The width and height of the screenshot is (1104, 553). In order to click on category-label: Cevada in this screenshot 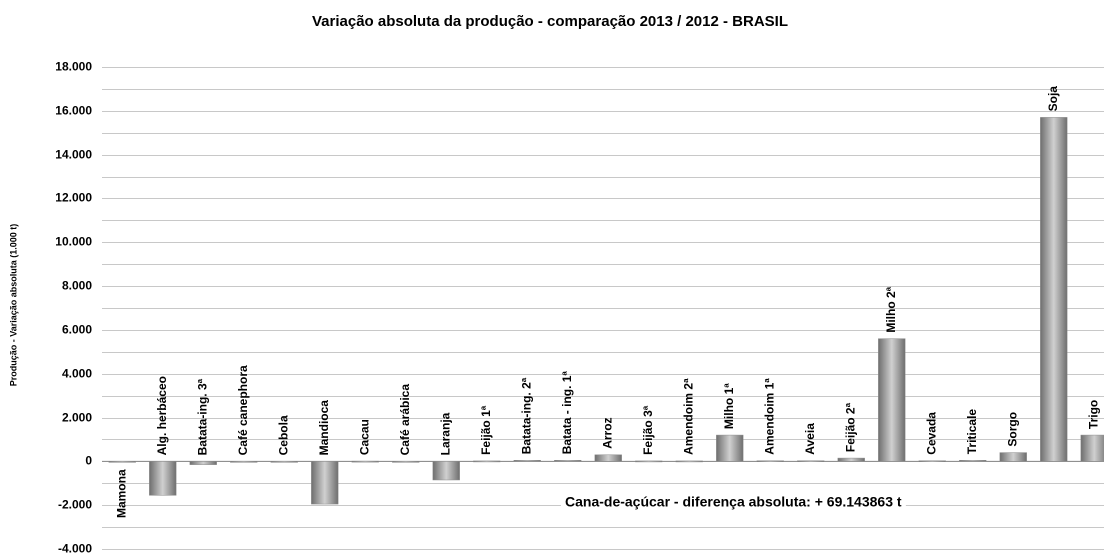, I will do `click(931, 433)`.